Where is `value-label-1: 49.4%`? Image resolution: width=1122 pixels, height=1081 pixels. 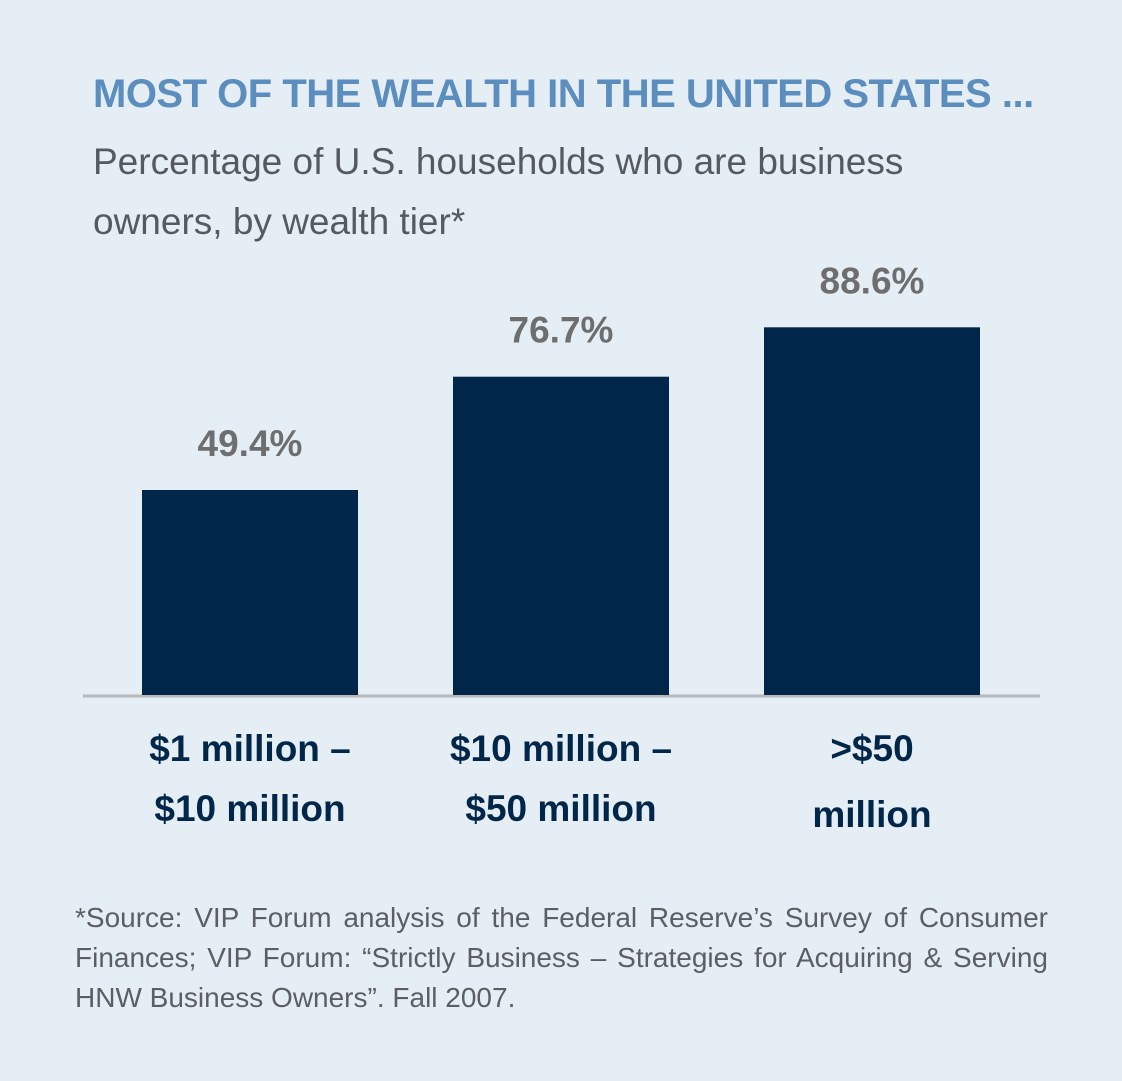
value-label-1: 49.4% is located at coordinates (250, 443).